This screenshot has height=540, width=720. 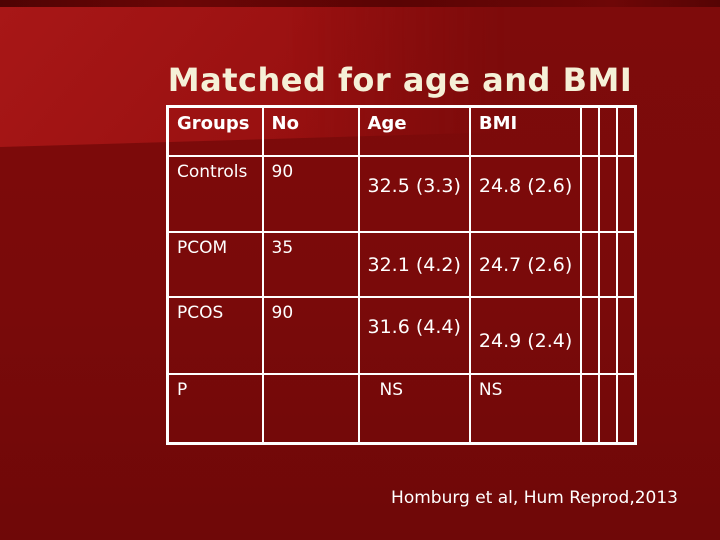 What do you see at coordinates (360, 3) in the screenshot?
I see `top-border-strip` at bounding box center [360, 3].